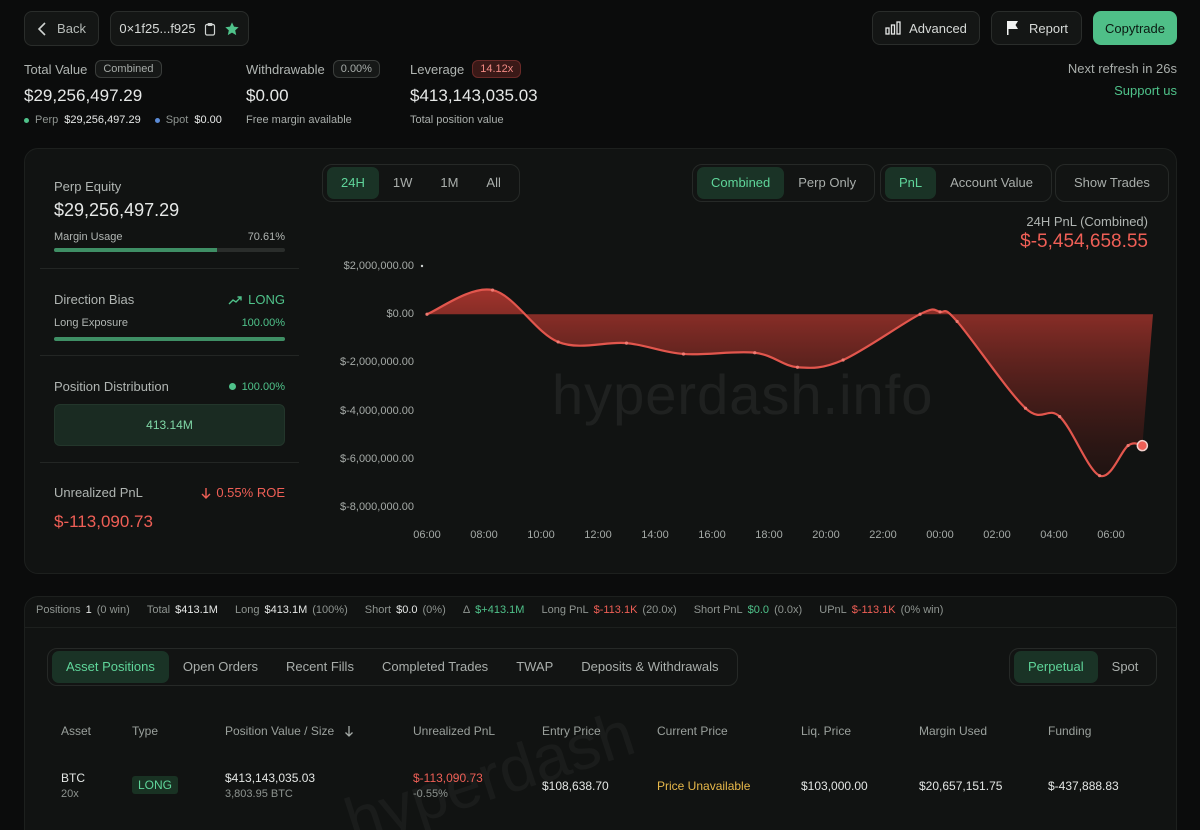 Image resolution: width=1200 pixels, height=830 pixels. What do you see at coordinates (788, 610) in the screenshot?
I see `stat-short-pnl-sub: (0.0x)` at bounding box center [788, 610].